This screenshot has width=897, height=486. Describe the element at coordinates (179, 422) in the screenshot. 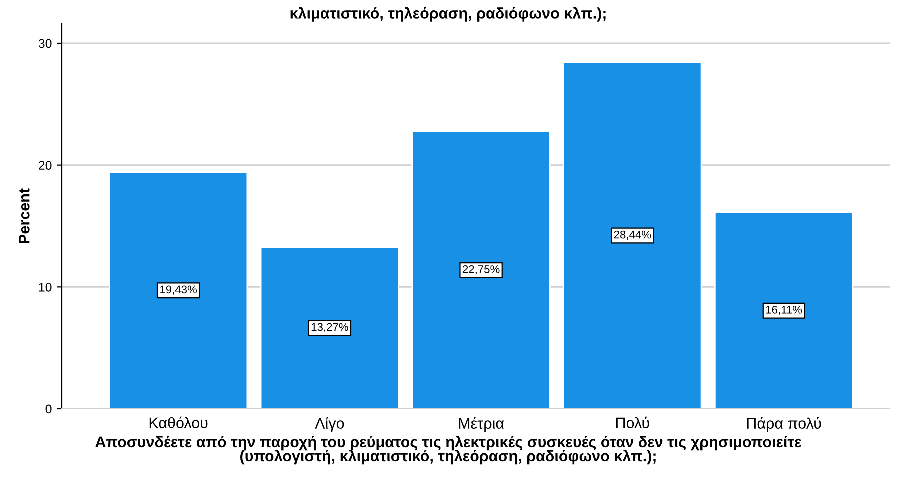

I see `x-tick-label: Καθόλου` at that location.